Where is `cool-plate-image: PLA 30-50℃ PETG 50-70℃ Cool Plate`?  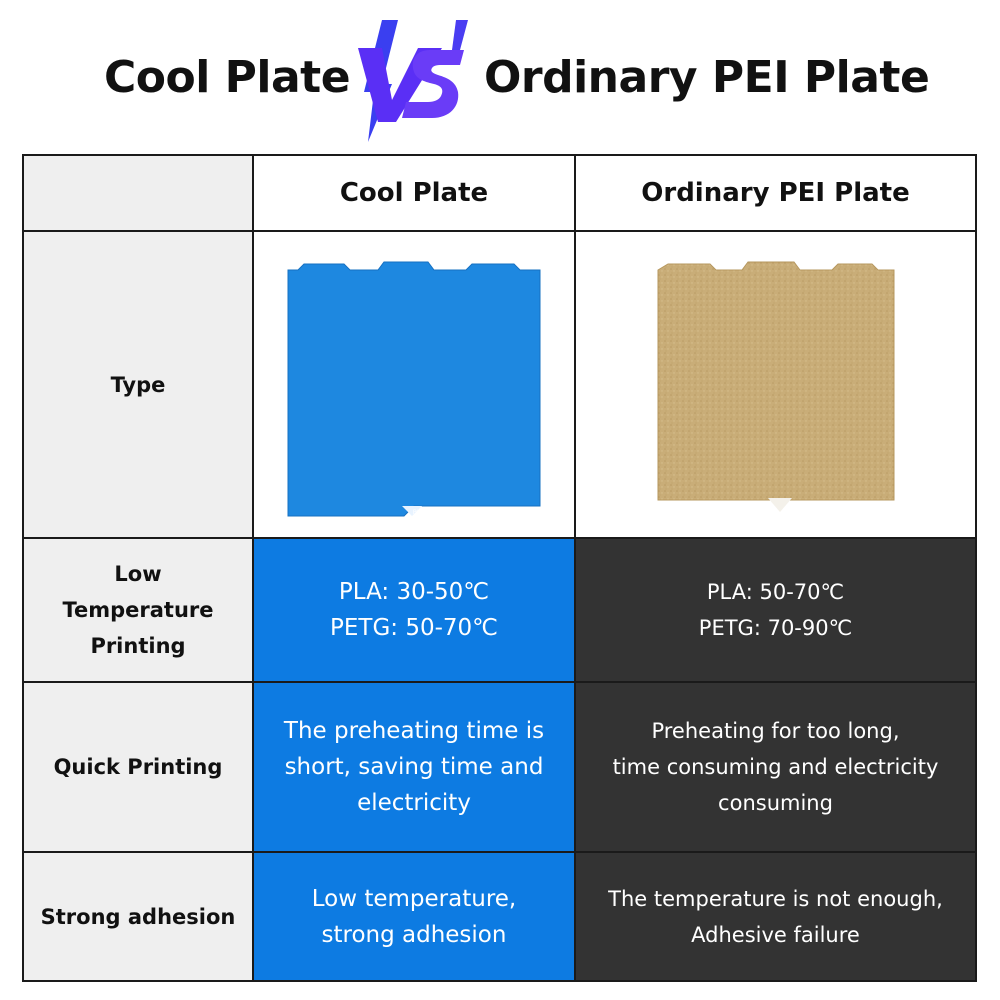
cool-plate-image: PLA 30-50℃ PETG 50-70℃ Cool Plate is located at coordinates (414, 388).